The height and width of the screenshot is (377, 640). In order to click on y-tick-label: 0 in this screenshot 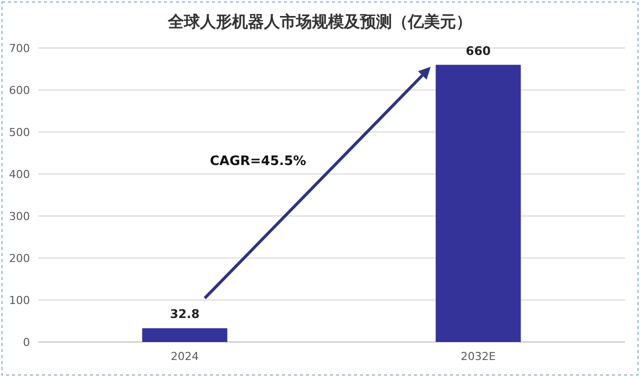, I will do `click(26, 342)`.